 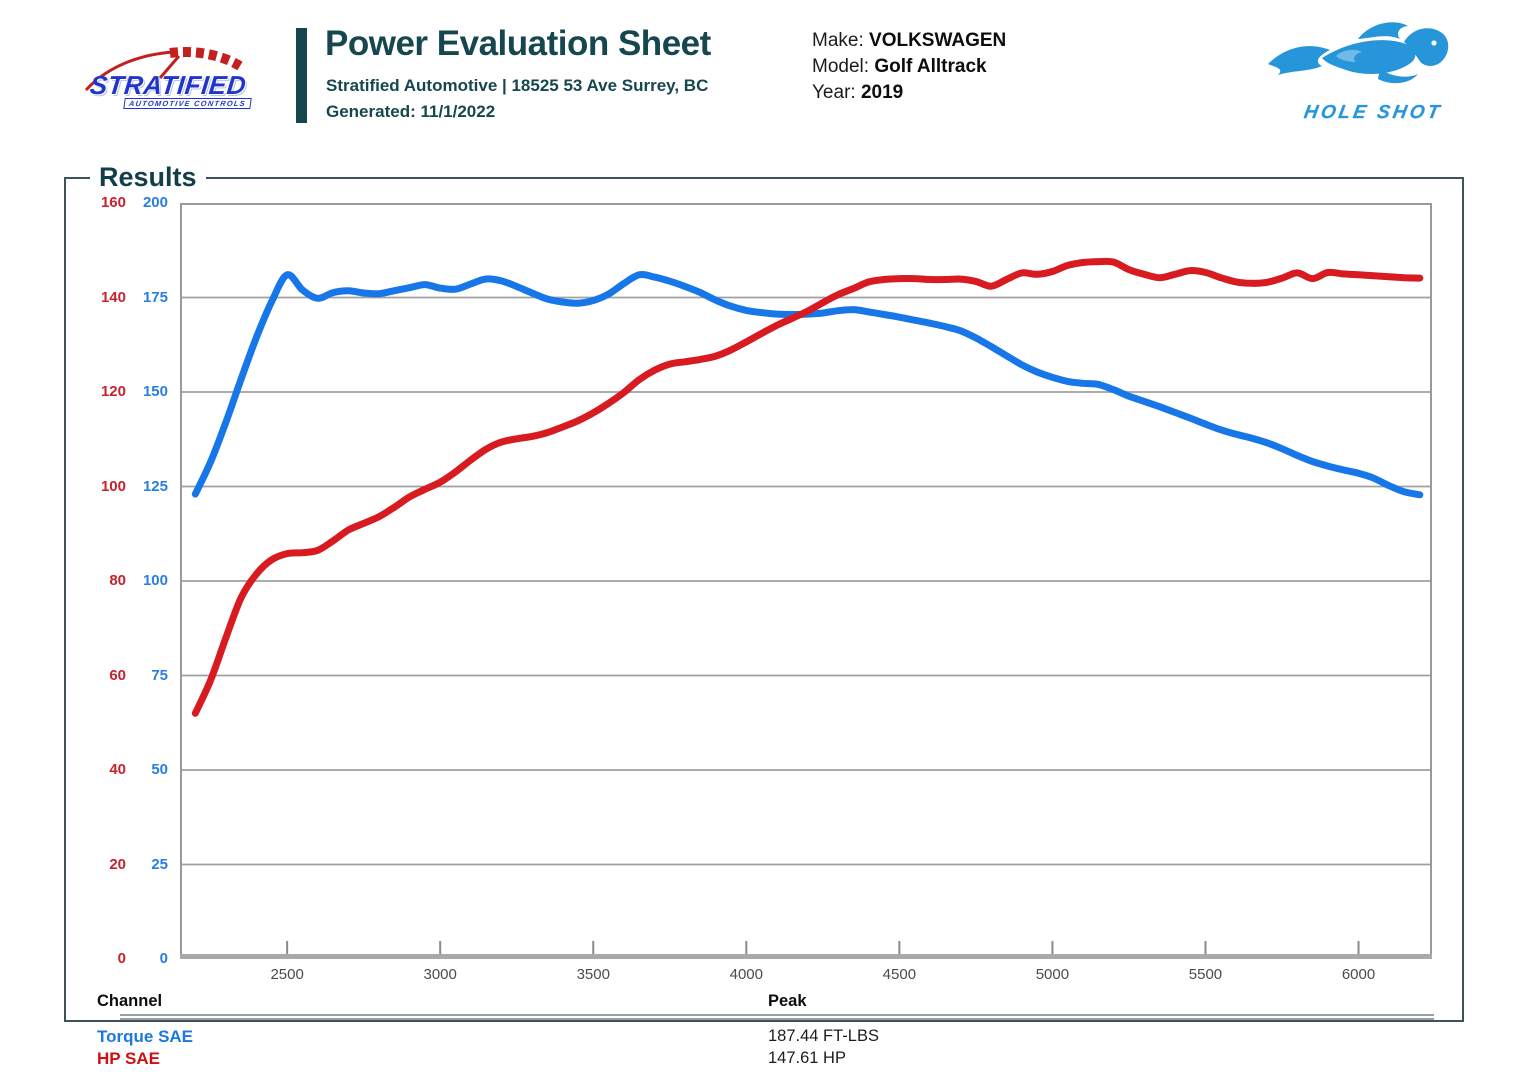 What do you see at coordinates (159, 864) in the screenshot?
I see `y-axis-label: 25` at bounding box center [159, 864].